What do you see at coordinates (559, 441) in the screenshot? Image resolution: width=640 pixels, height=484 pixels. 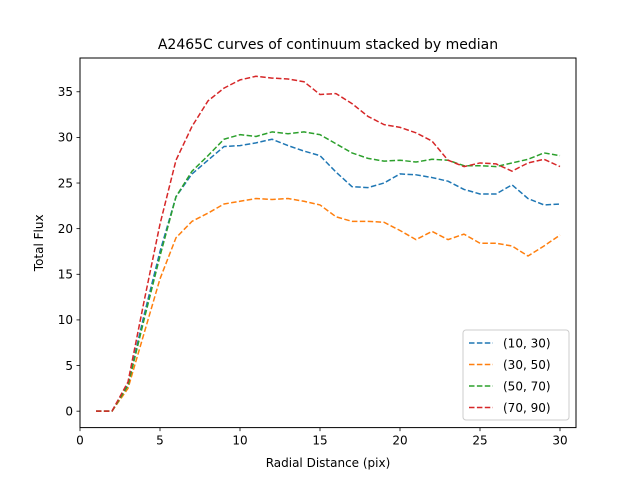 I see `x-tick-label: 30` at bounding box center [559, 441].